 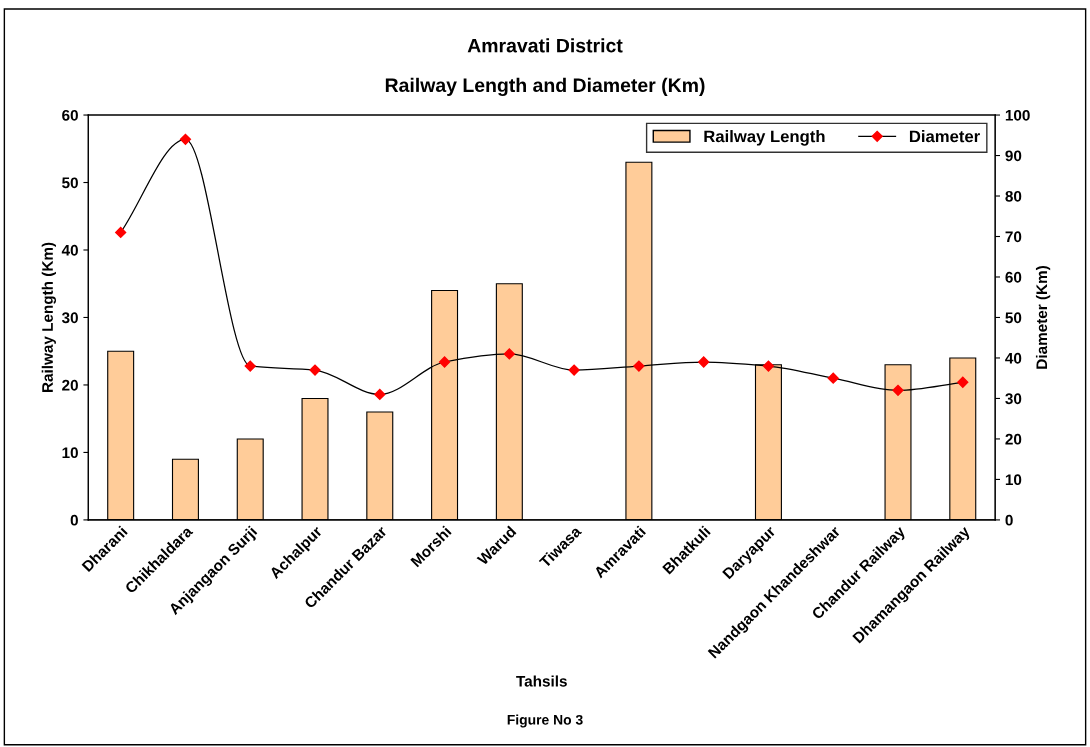 I want to click on y-tick-label: 50, so click(x=70, y=183).